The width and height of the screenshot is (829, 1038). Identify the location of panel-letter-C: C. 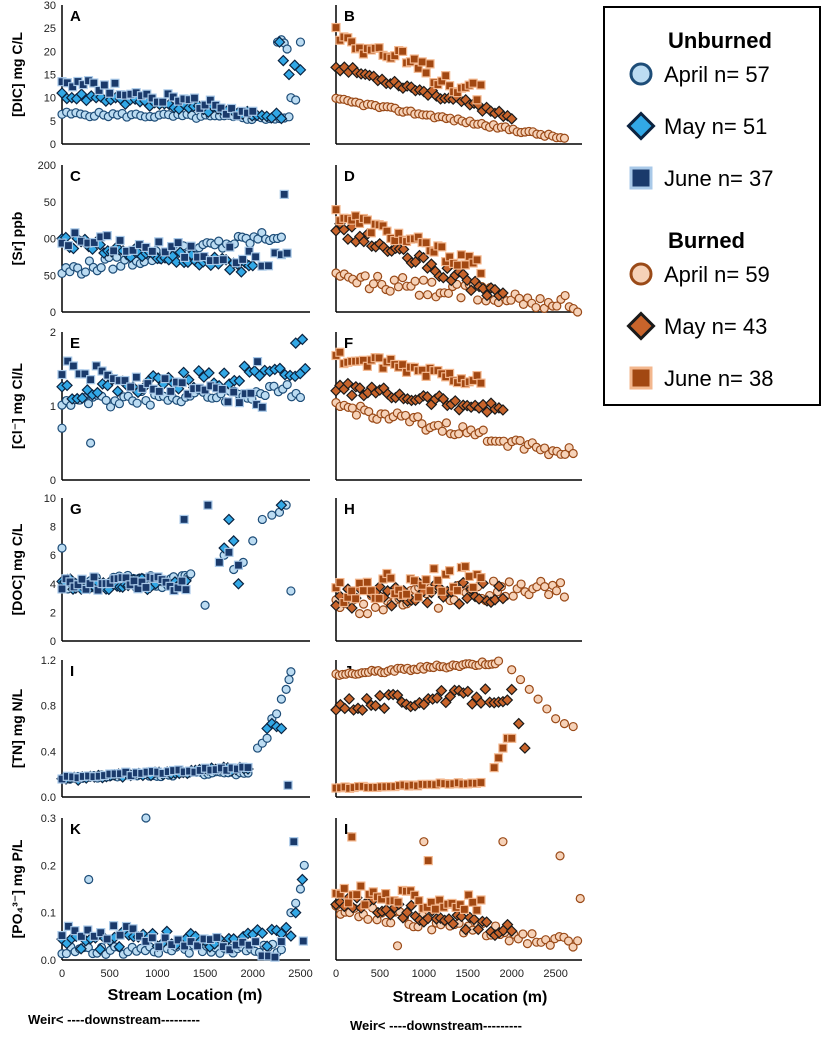
(75, 176).